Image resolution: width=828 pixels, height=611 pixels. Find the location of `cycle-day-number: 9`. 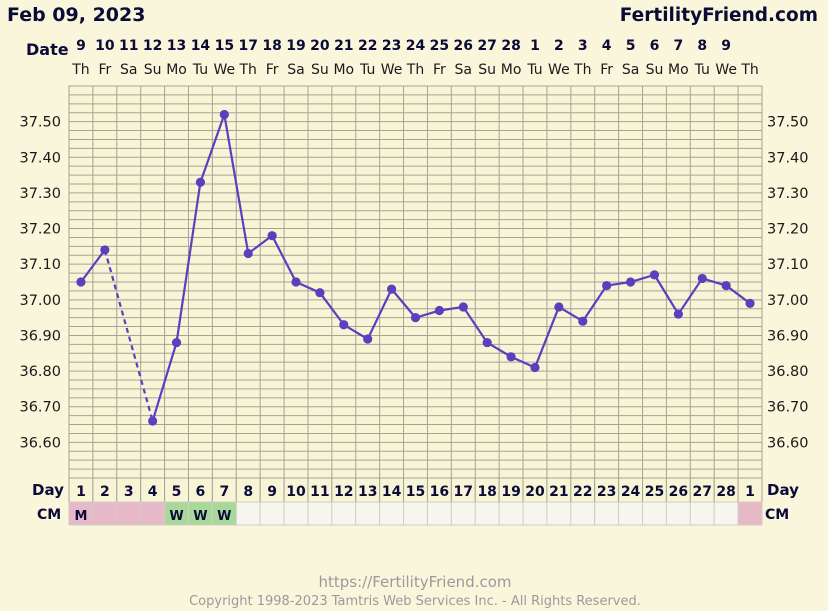

cycle-day-number: 9 is located at coordinates (272, 492).